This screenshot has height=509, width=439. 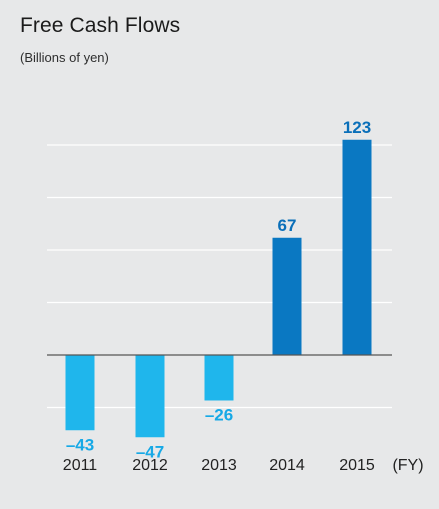 What do you see at coordinates (80, 465) in the screenshot?
I see `x-tick-label-2011: 2011` at bounding box center [80, 465].